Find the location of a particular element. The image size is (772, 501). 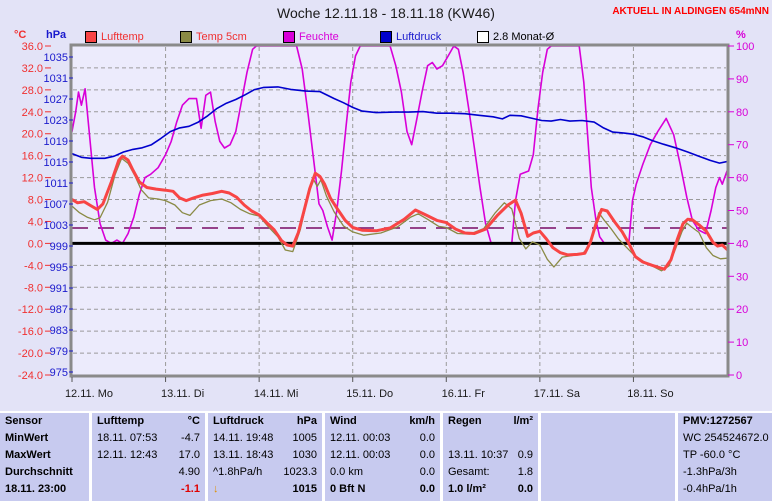

temp-tick-label: -4.0 is located at coordinates (33, 266).